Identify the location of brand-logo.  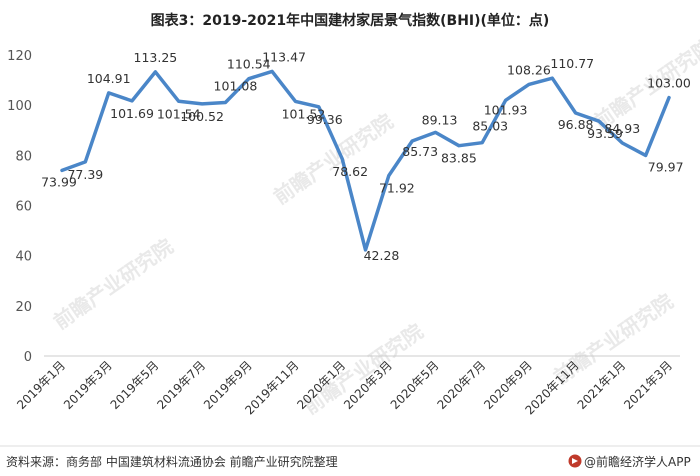
(575, 461).